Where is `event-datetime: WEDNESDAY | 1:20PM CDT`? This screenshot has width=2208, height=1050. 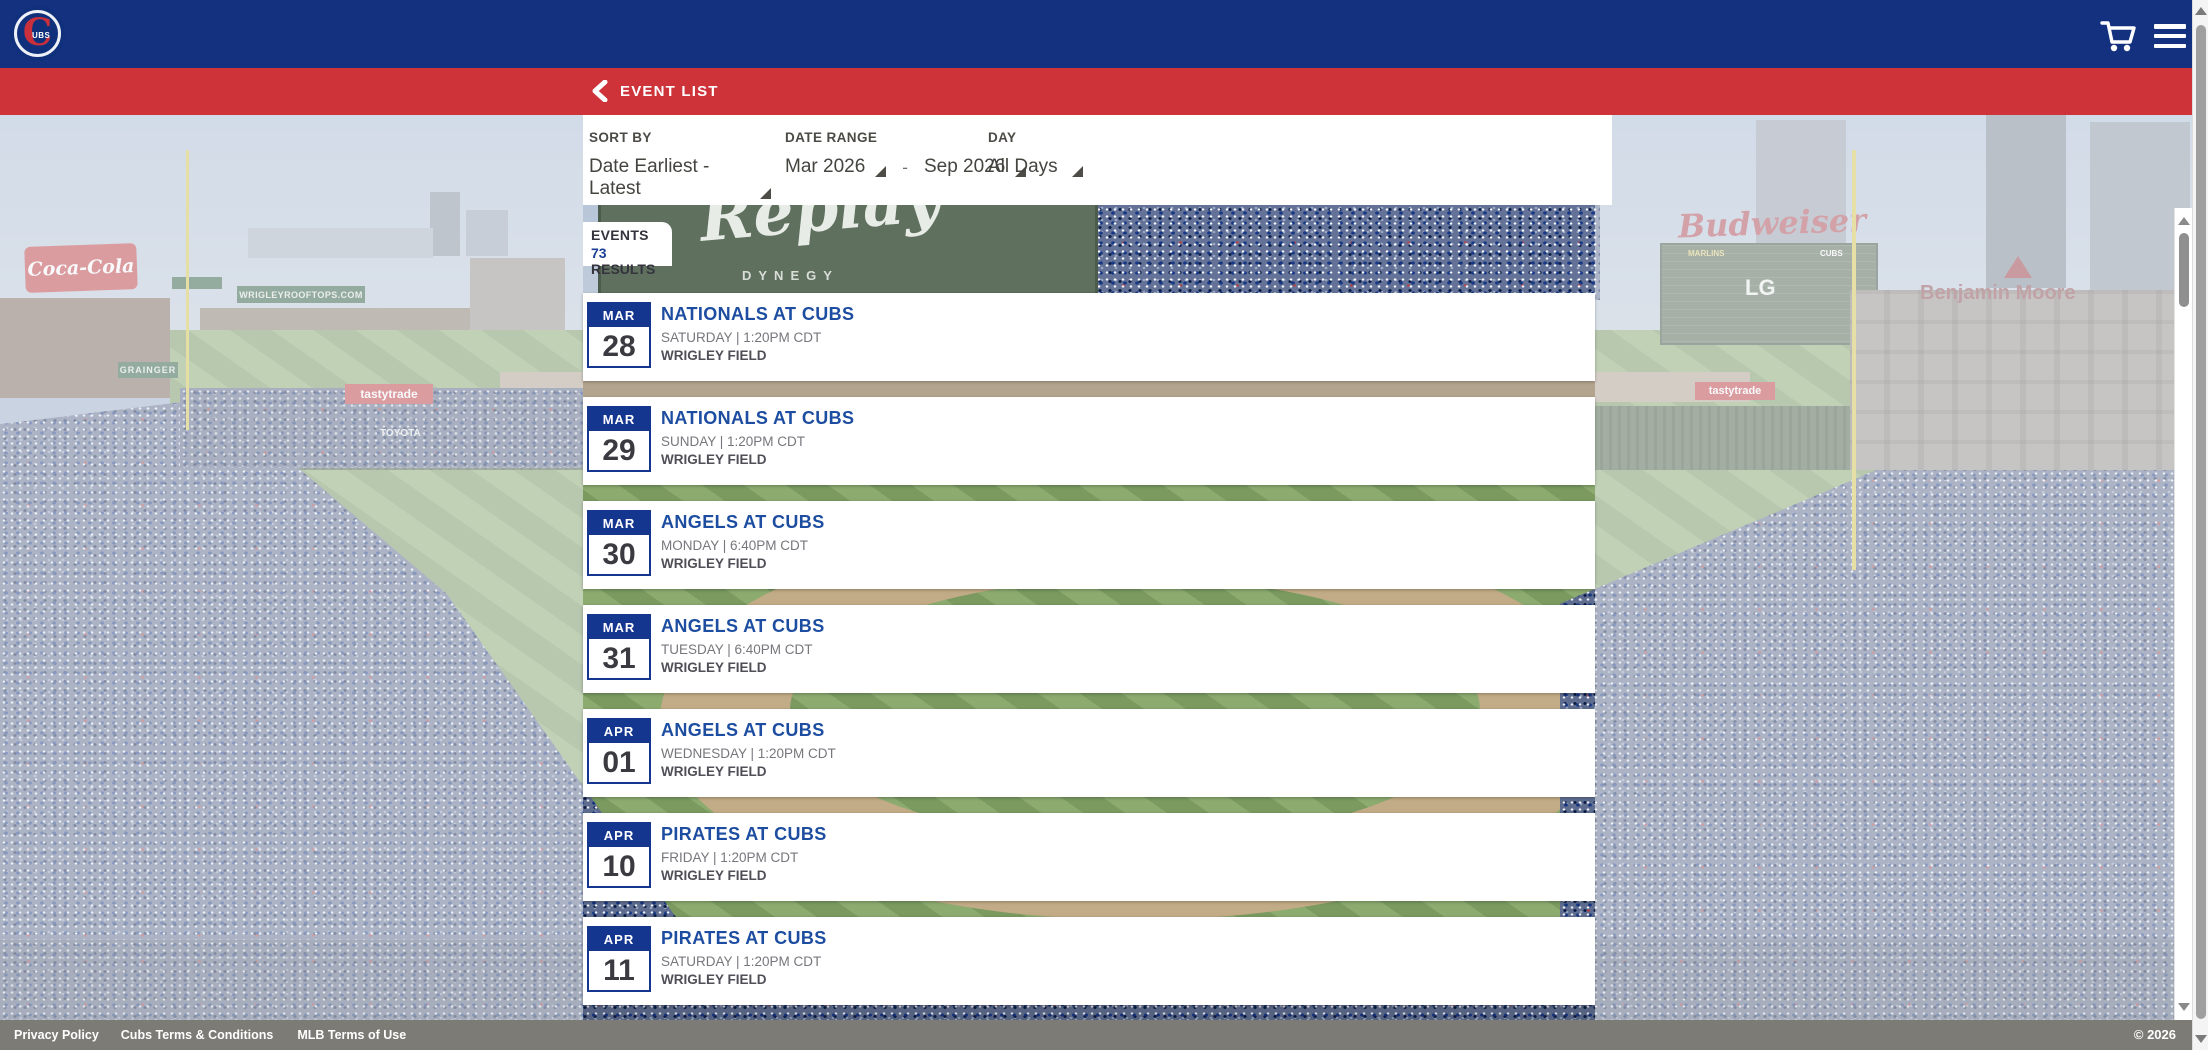 event-datetime: WEDNESDAY | 1:20PM CDT is located at coordinates (748, 753).